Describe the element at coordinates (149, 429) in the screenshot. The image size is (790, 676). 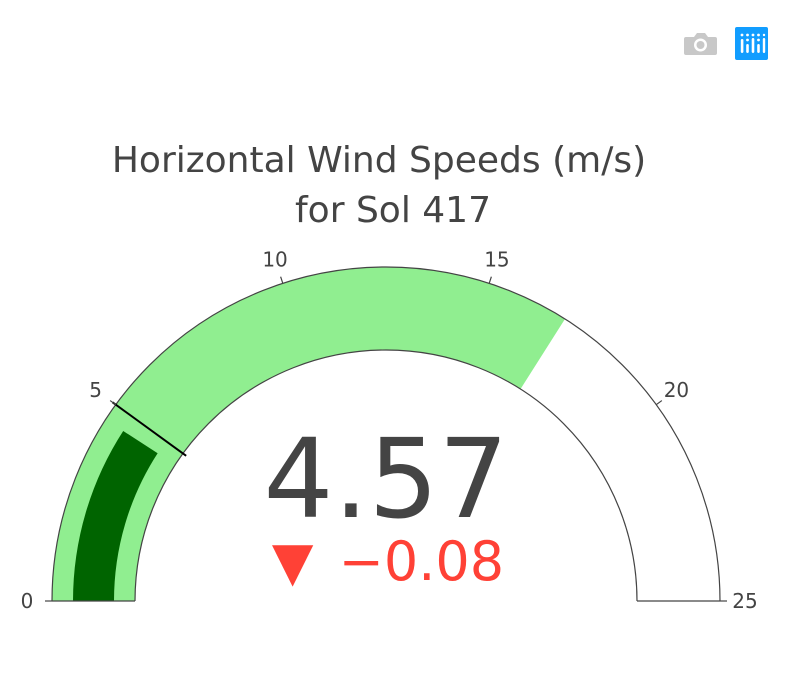
I see `gauge-threshold-line` at that location.